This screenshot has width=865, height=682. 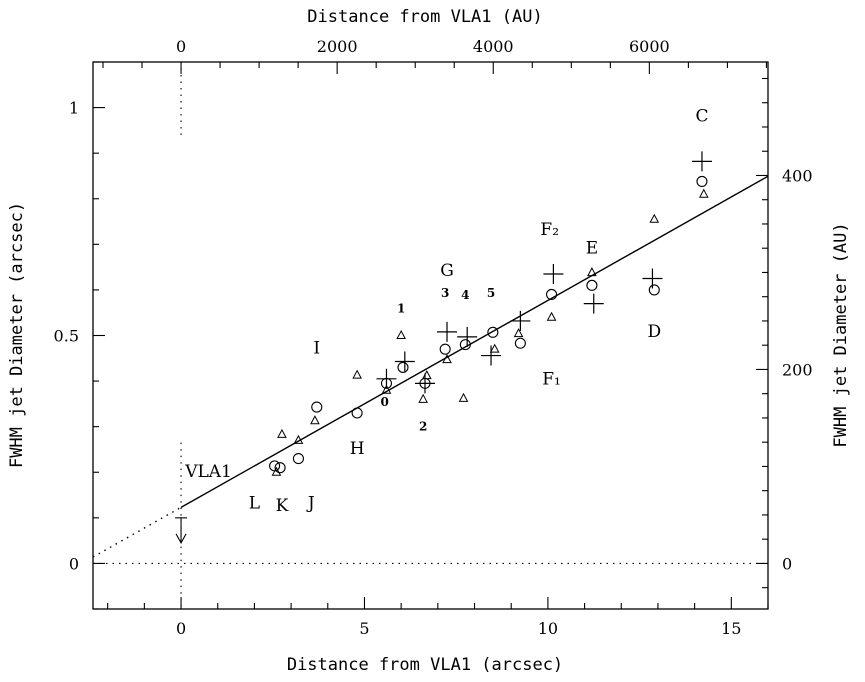 What do you see at coordinates (425, 665) in the screenshot?
I see `x-axis-label: Distance from VLA1 (arcsec)` at bounding box center [425, 665].